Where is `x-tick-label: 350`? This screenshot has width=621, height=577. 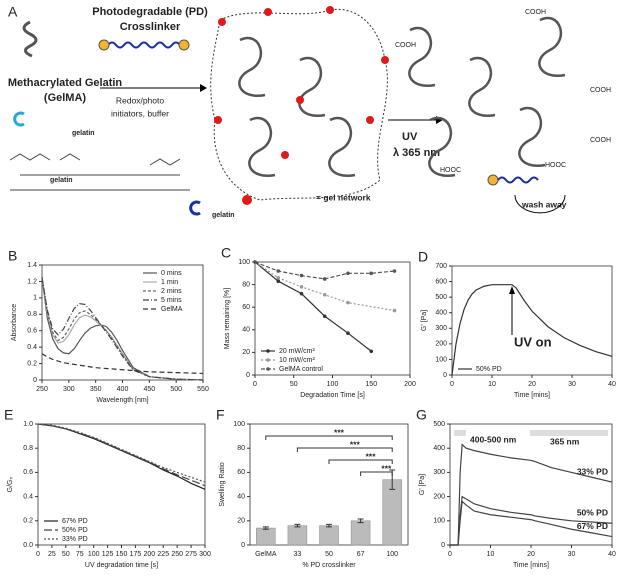 x-tick-label: 350 is located at coordinates (96, 389).